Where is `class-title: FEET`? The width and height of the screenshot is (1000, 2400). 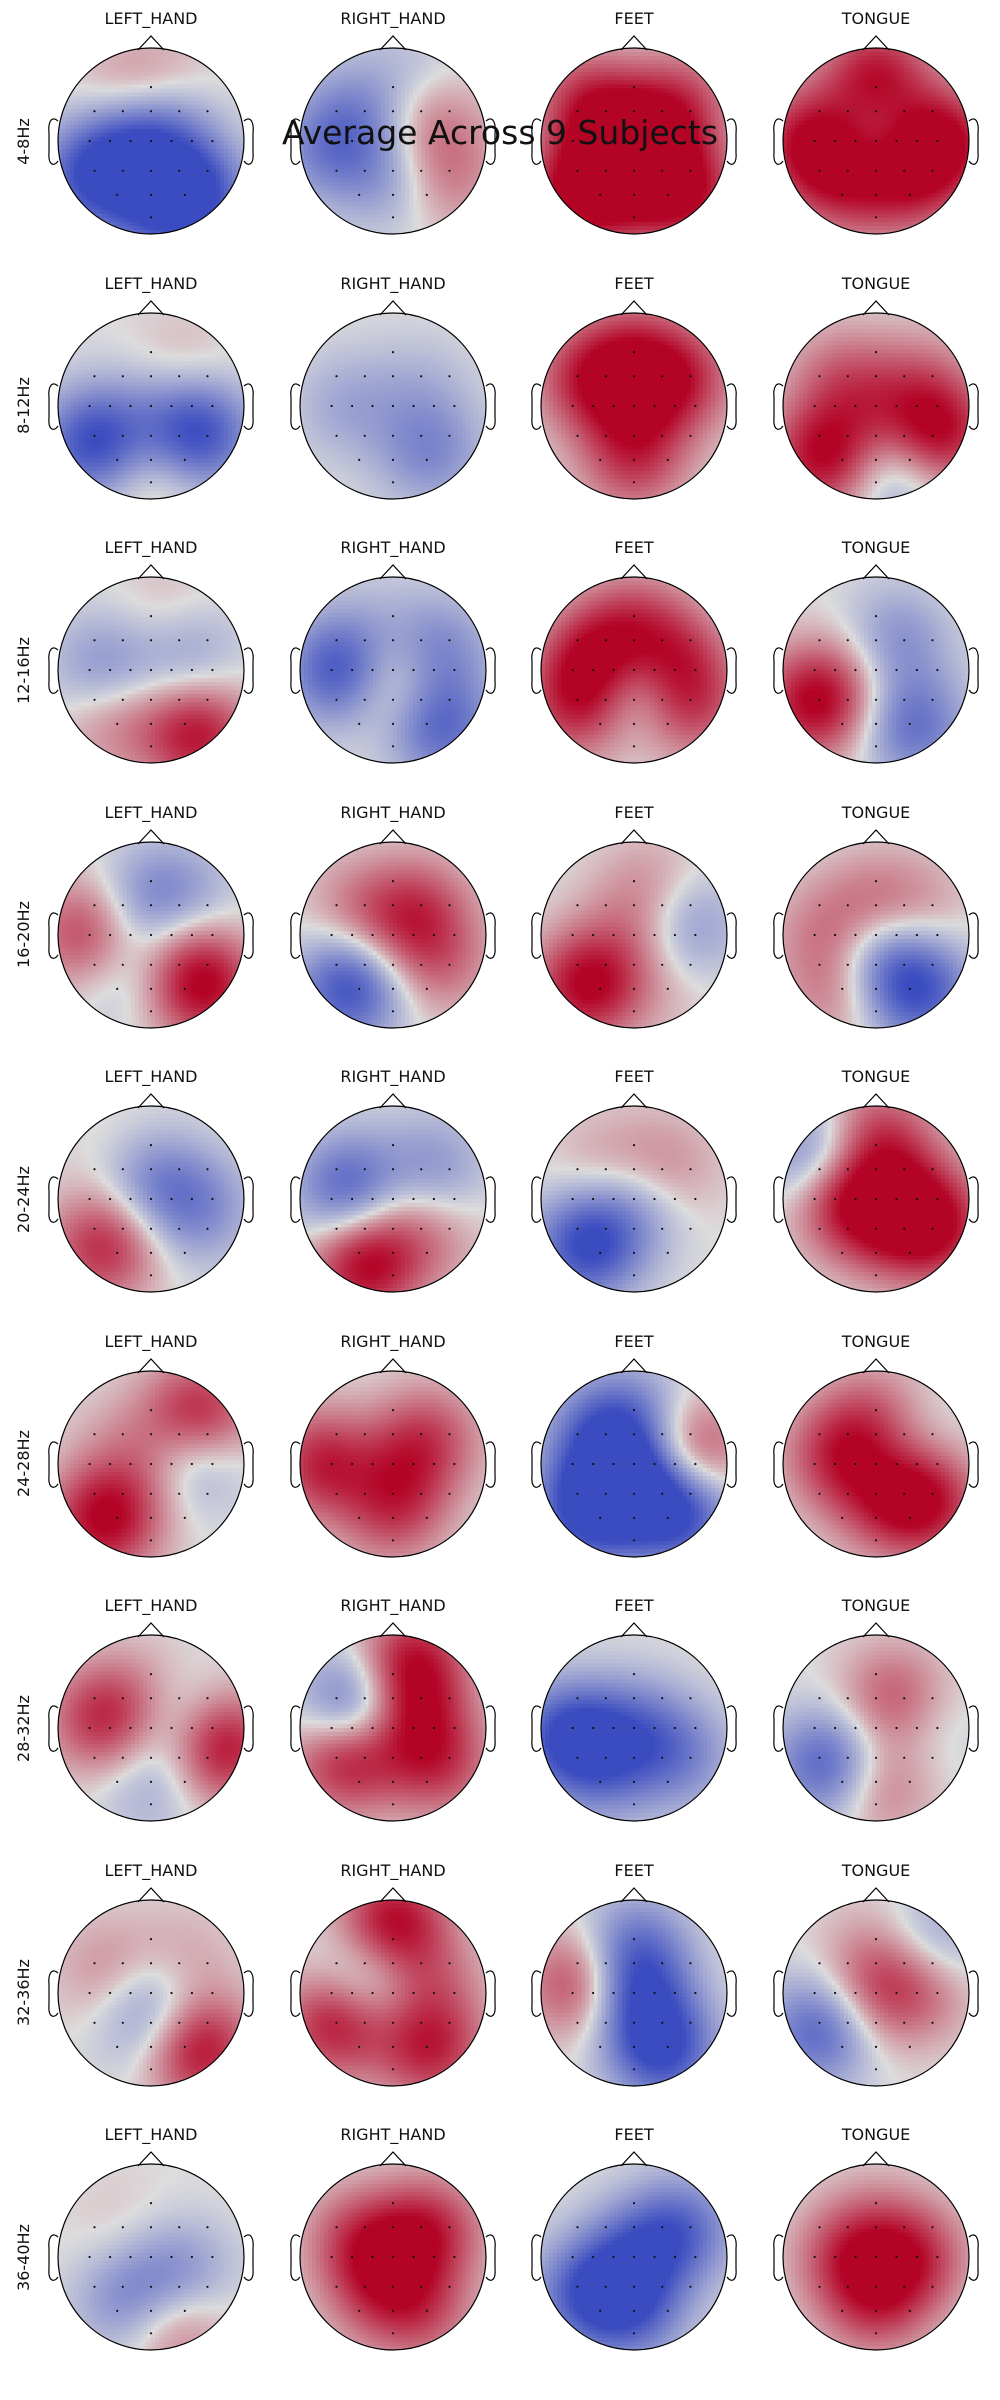
class-title: FEET is located at coordinates (634, 19).